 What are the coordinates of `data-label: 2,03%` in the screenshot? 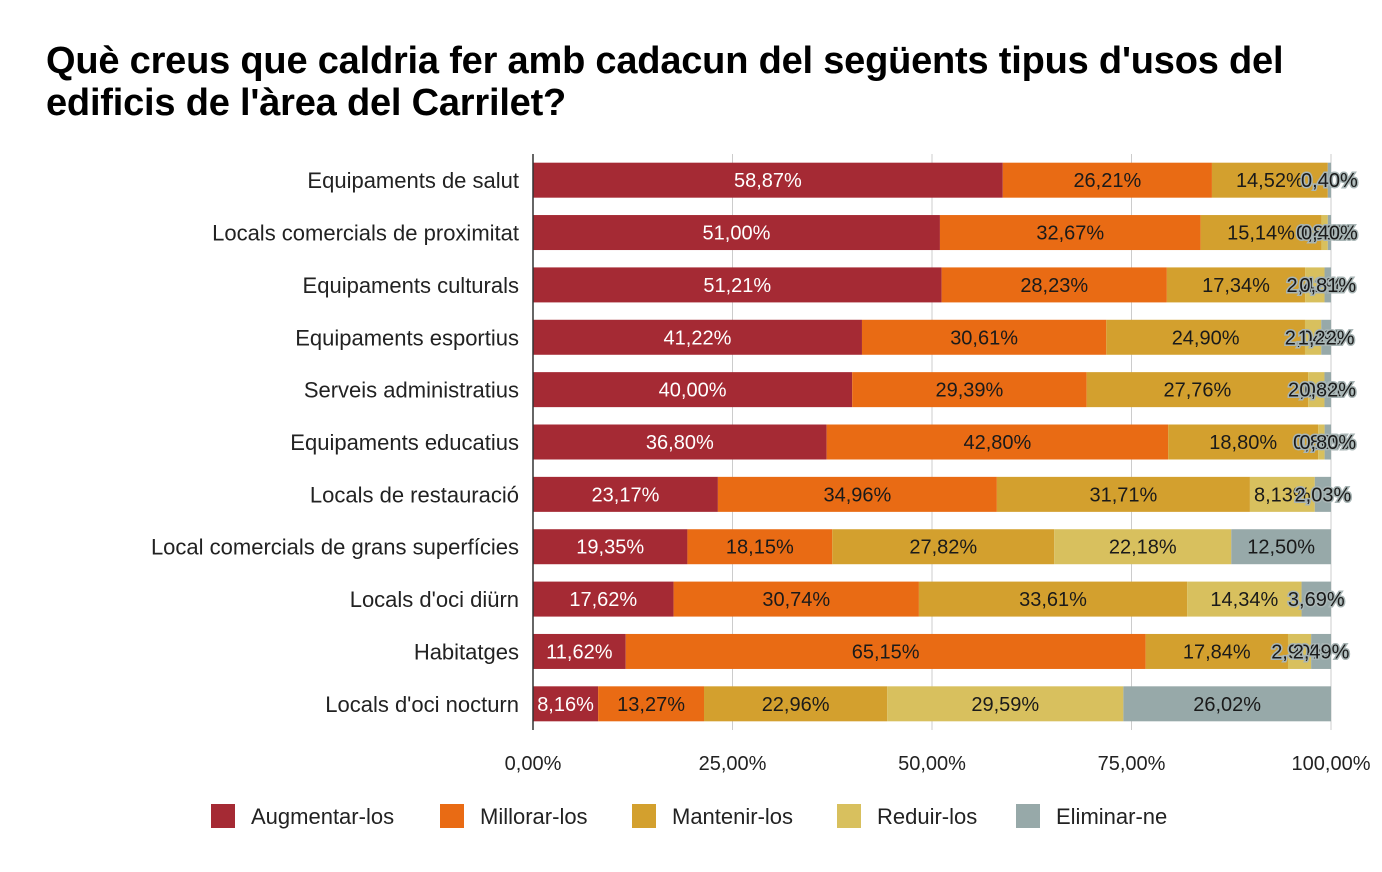 It's located at (1323, 495).